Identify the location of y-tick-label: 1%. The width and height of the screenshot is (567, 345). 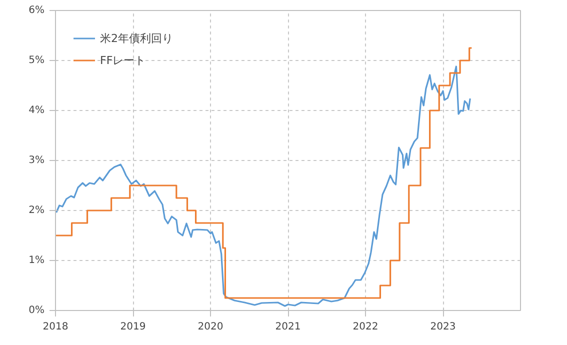
(36, 260).